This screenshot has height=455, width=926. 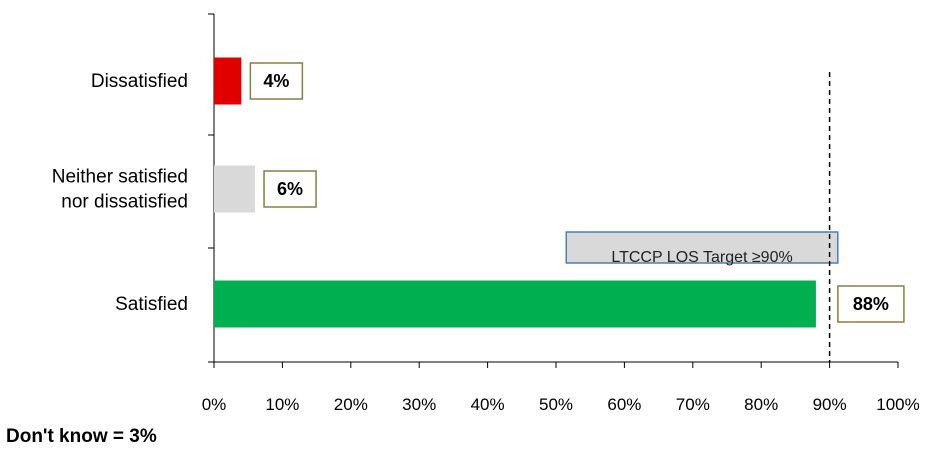 I want to click on data-label: 4%, so click(x=276, y=81).